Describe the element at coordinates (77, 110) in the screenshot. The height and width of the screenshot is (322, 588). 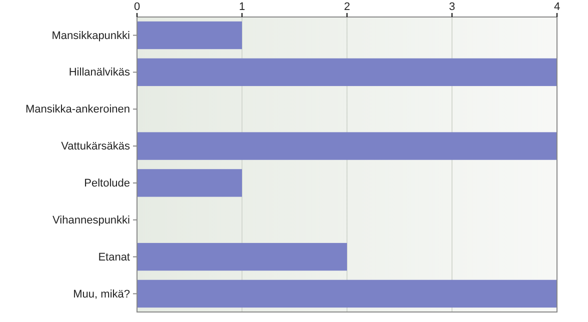
I see `y-tick-label: Mansikka-ankeroinen` at that location.